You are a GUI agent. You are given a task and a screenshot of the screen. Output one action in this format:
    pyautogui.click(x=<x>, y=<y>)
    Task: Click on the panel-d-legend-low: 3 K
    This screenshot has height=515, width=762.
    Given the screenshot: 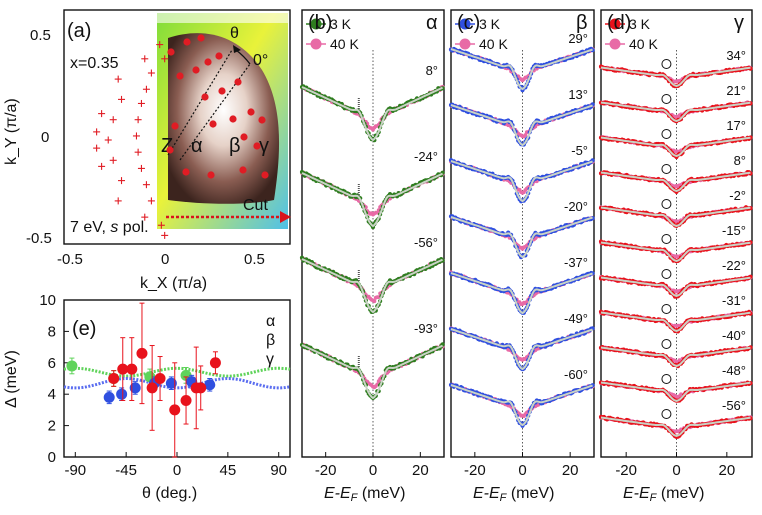 What is the action you would take?
    pyautogui.click(x=640, y=24)
    